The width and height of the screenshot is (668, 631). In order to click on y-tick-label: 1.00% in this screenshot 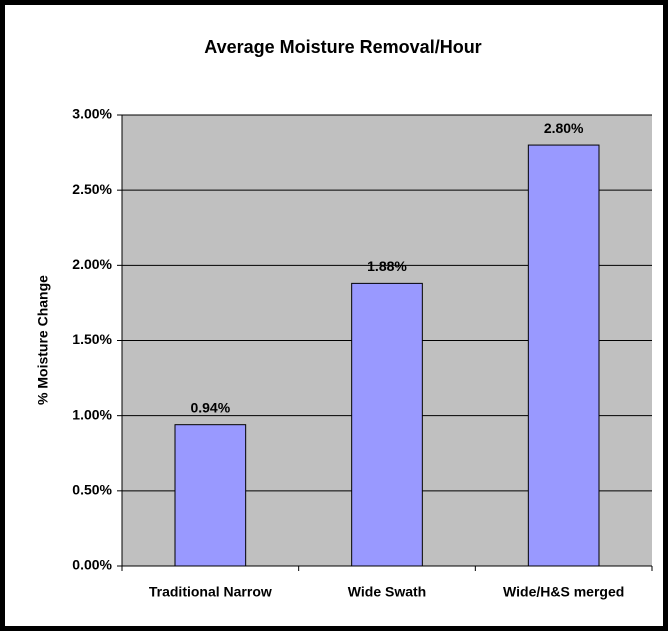, I will do `click(92, 414)`.